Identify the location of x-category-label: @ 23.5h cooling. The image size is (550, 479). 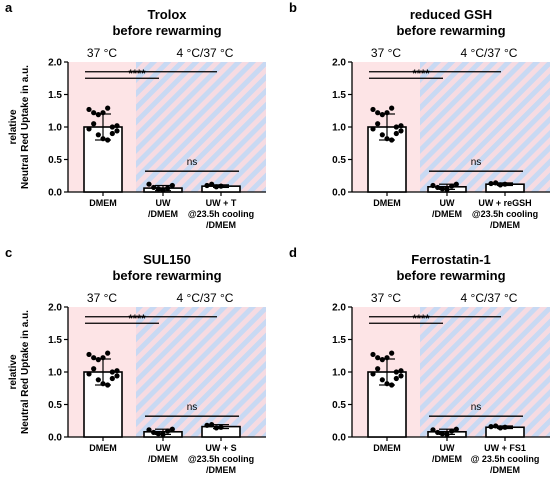
(505, 459).